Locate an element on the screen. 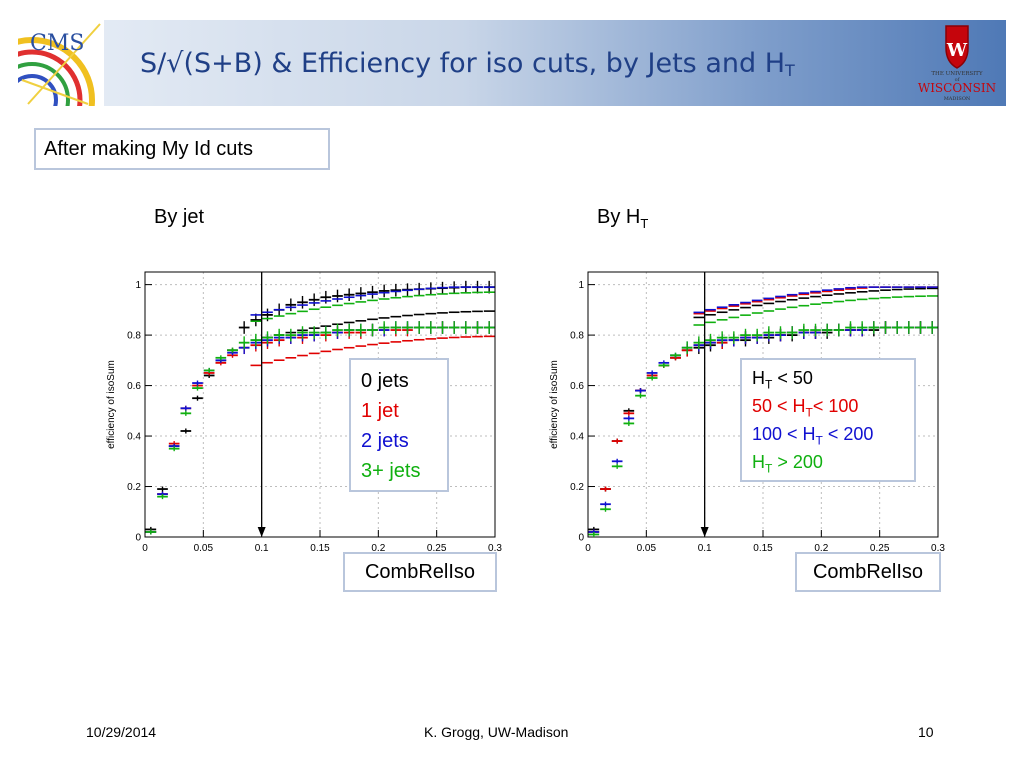  svg-text: of is located at coordinates (958, 80).